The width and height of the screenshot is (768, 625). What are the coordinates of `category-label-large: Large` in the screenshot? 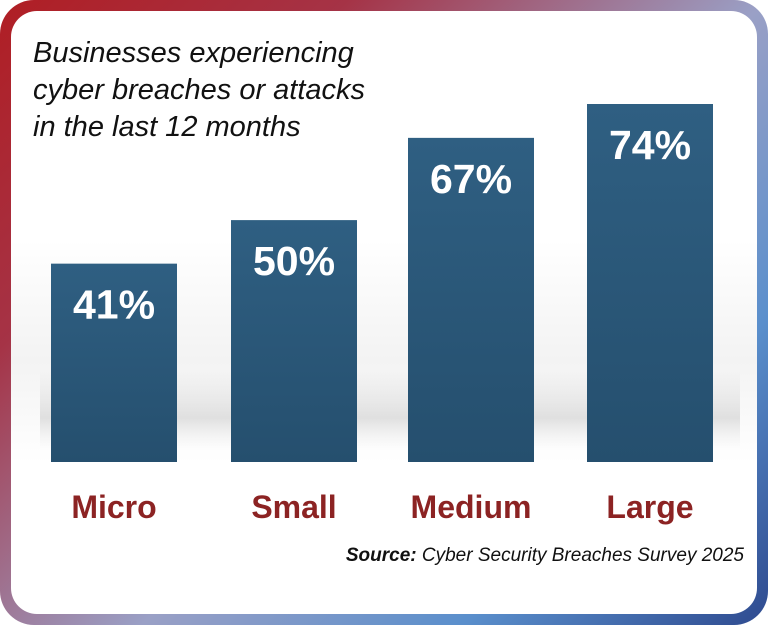 It's located at (649, 507).